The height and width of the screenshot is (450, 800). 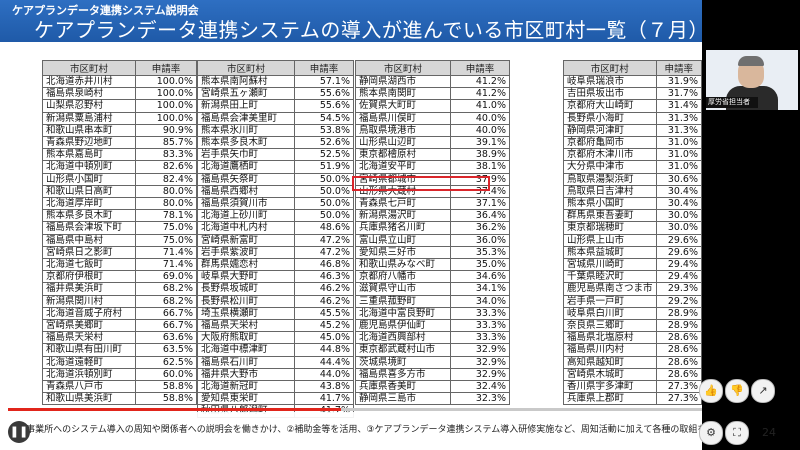 I want to click on table-row: 鹿児島県伊仙町 33.3%, so click(x=432, y=326).